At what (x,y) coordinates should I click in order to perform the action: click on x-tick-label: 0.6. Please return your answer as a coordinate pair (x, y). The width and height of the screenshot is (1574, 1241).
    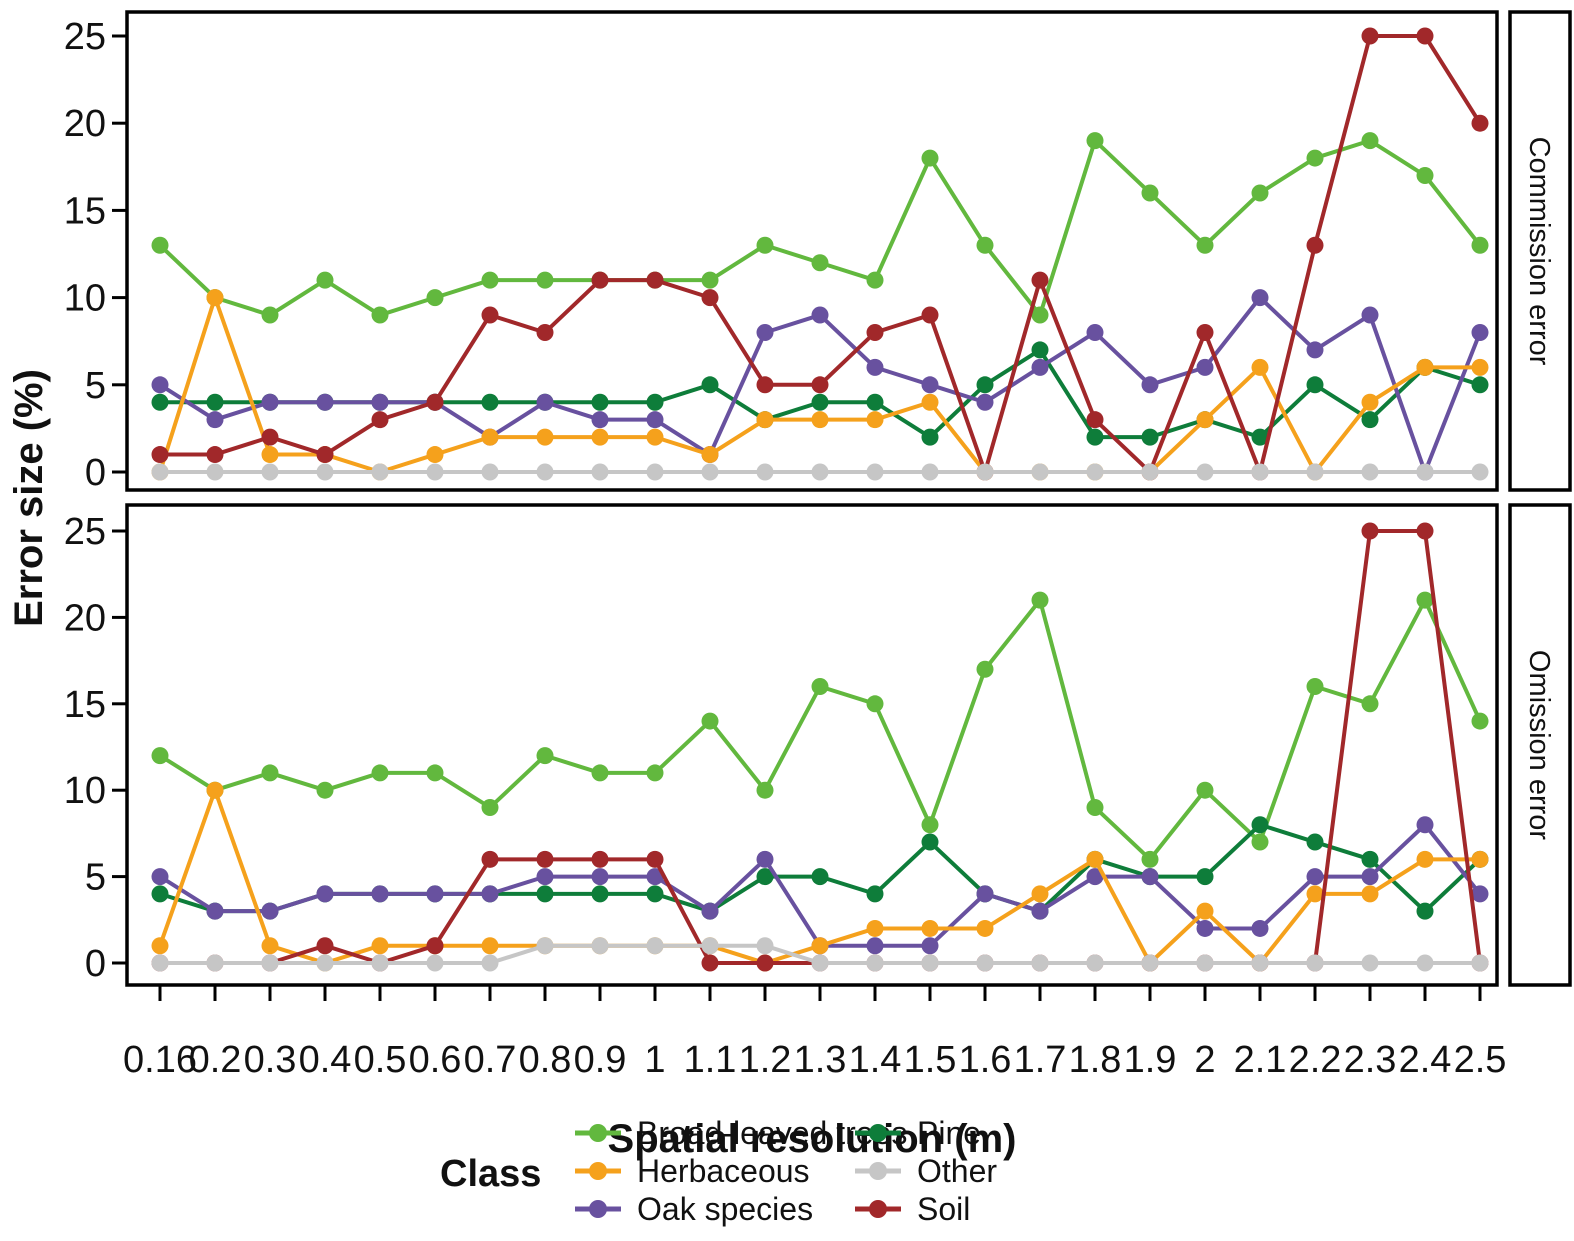
    Looking at the image, I should click on (435, 1060).